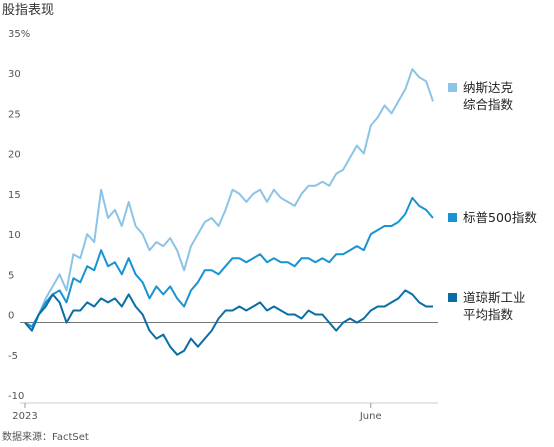 This screenshot has height=447, width=554. I want to click on legend-label: 标普500指数, so click(500, 217).